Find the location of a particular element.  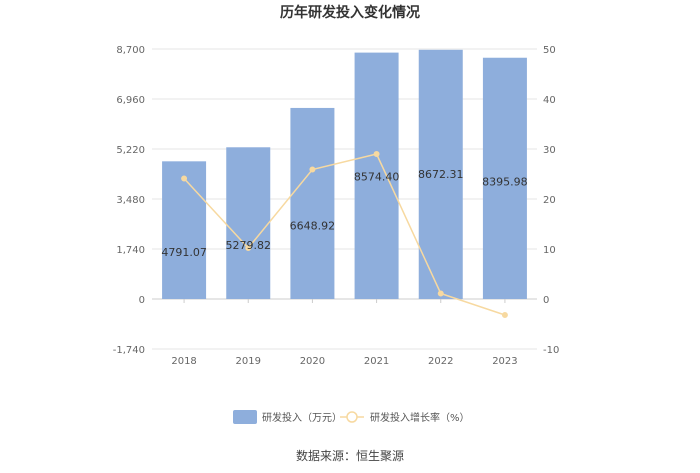

bar-value-label: 6648.92 is located at coordinates (313, 225).